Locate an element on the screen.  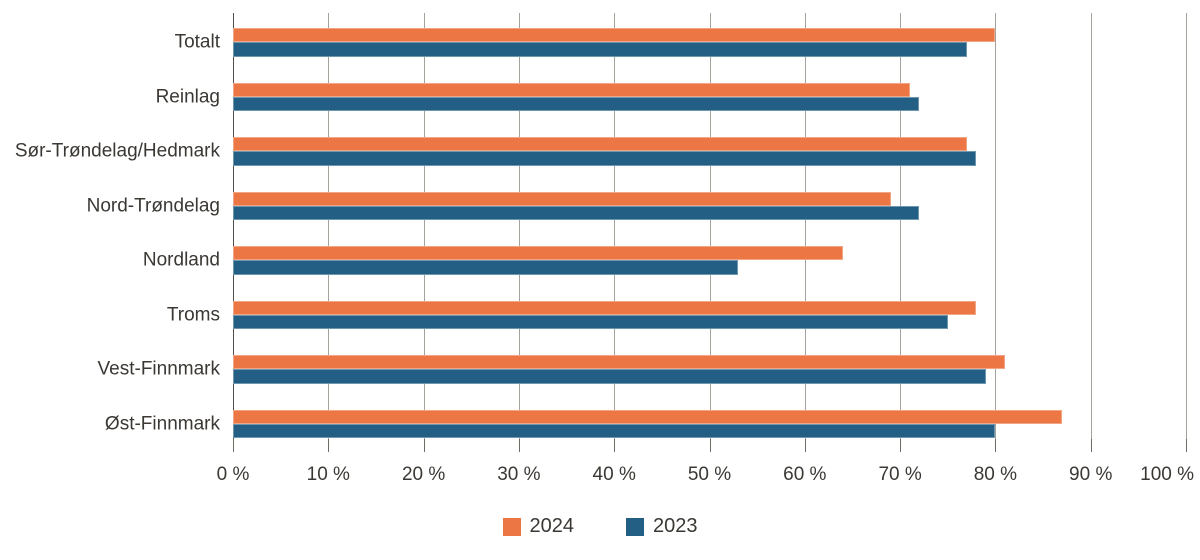
axis-tick-label: 70 % is located at coordinates (900, 474).